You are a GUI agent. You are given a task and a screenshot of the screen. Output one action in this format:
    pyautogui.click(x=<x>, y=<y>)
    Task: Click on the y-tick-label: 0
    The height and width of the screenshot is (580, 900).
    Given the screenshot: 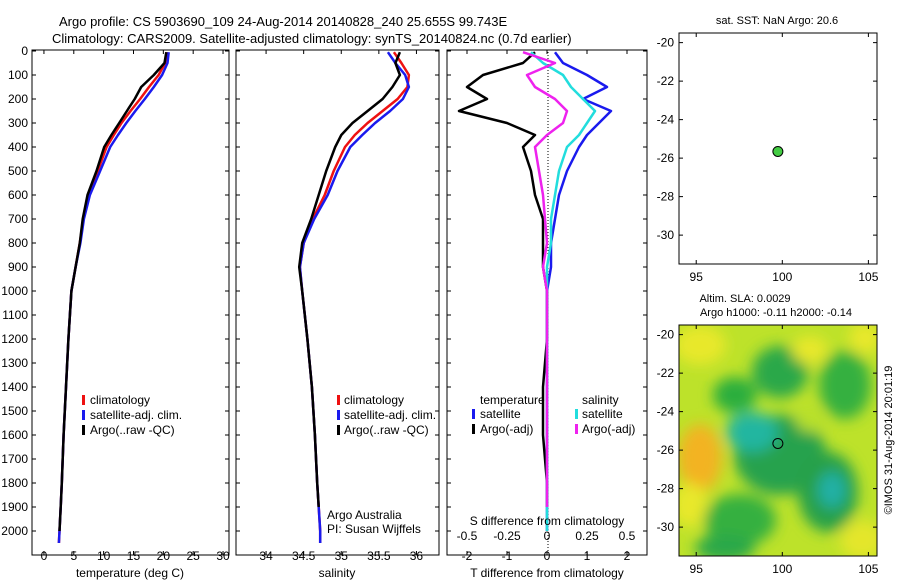 What is the action you would take?
    pyautogui.click(x=24, y=51)
    